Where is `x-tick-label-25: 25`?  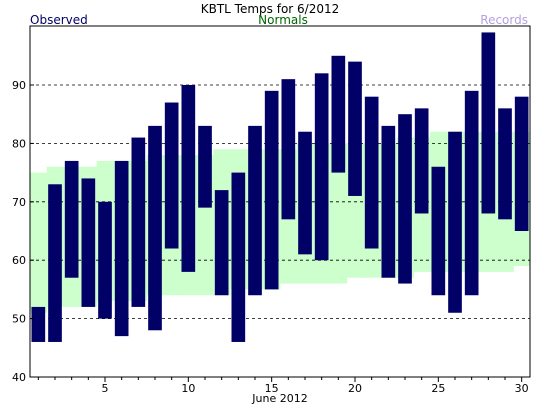
x-tick-label-25: 25 is located at coordinates (438, 388).